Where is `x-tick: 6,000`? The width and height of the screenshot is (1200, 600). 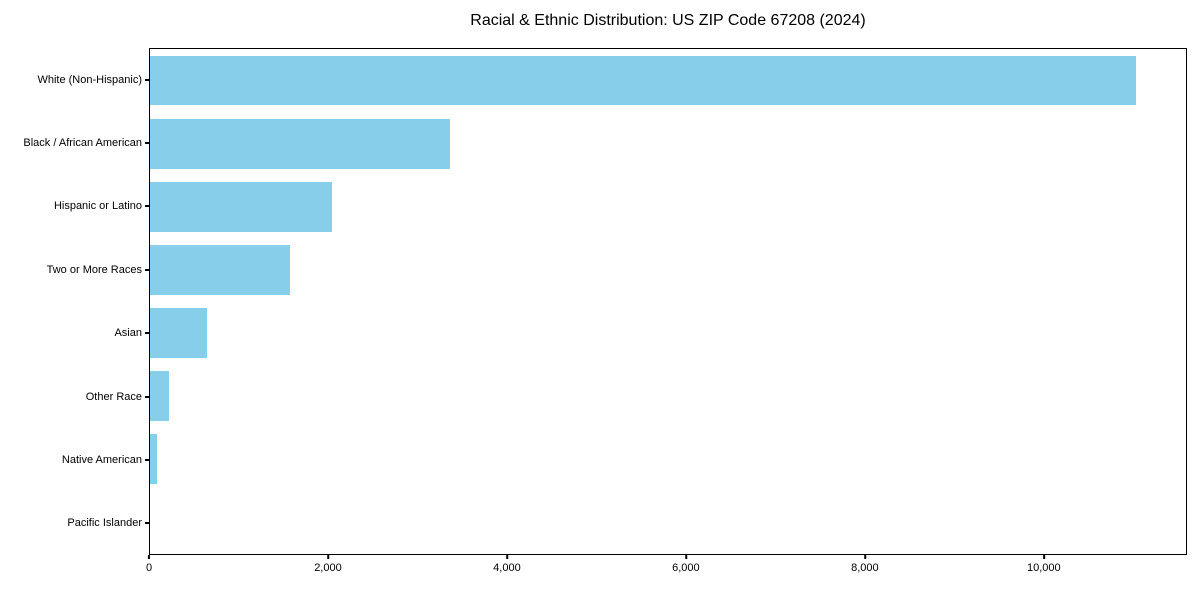
x-tick: 6,000 is located at coordinates (686, 564).